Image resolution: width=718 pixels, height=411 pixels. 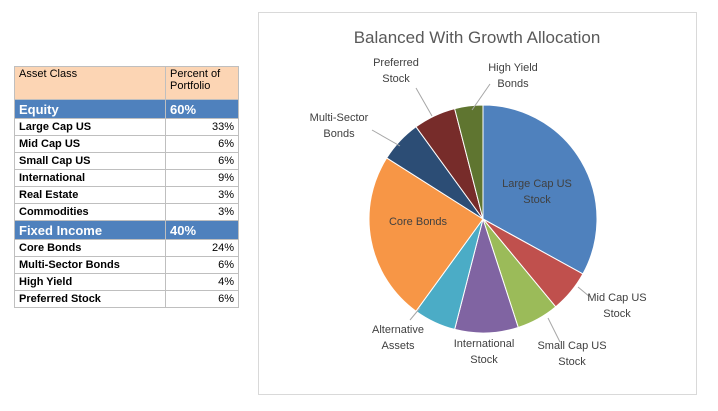 What do you see at coordinates (202, 178) in the screenshot?
I see `table-cell: 9%` at bounding box center [202, 178].